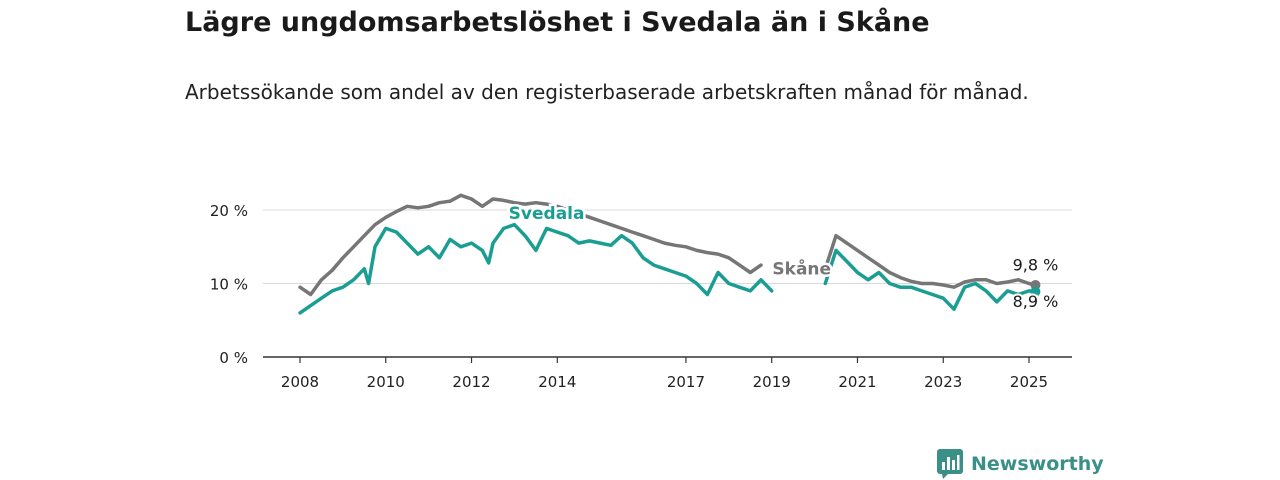 This screenshot has width=1280, height=480. What do you see at coordinates (943, 382) in the screenshot?
I see `x-tick-label: 2023` at bounding box center [943, 382].